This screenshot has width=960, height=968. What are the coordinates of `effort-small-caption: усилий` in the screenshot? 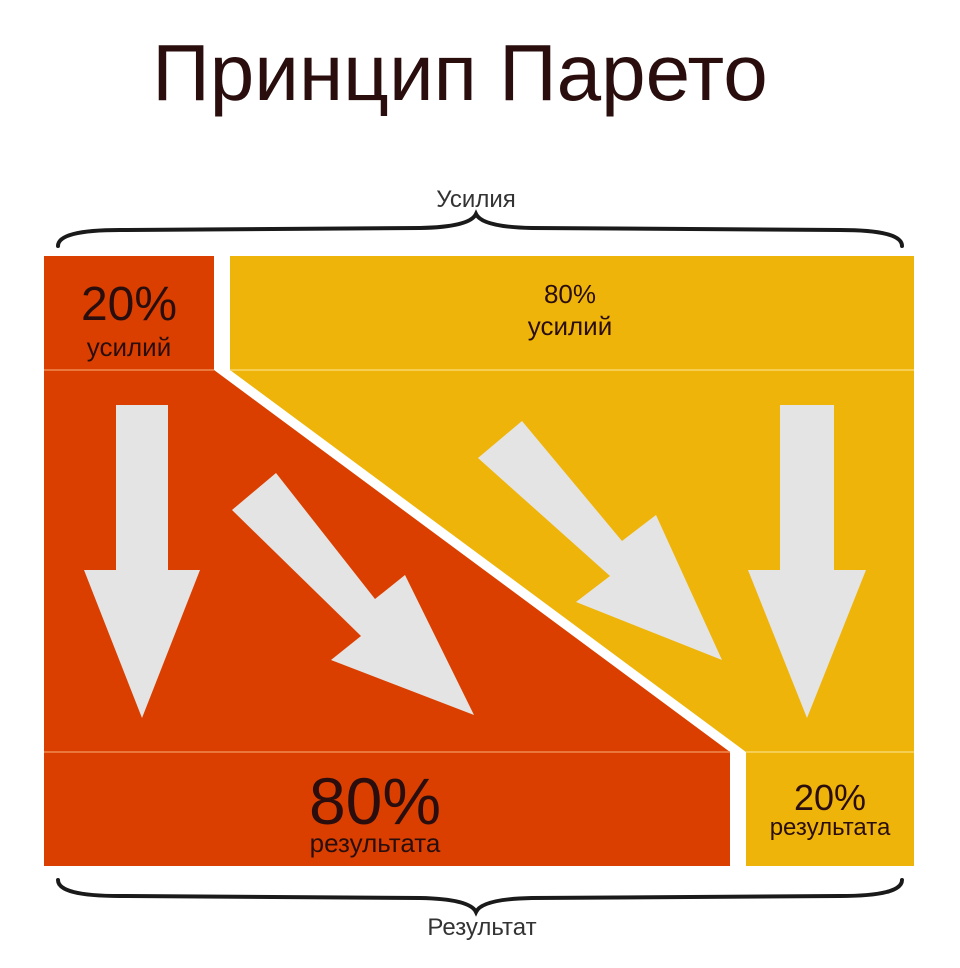 It's located at (129, 347).